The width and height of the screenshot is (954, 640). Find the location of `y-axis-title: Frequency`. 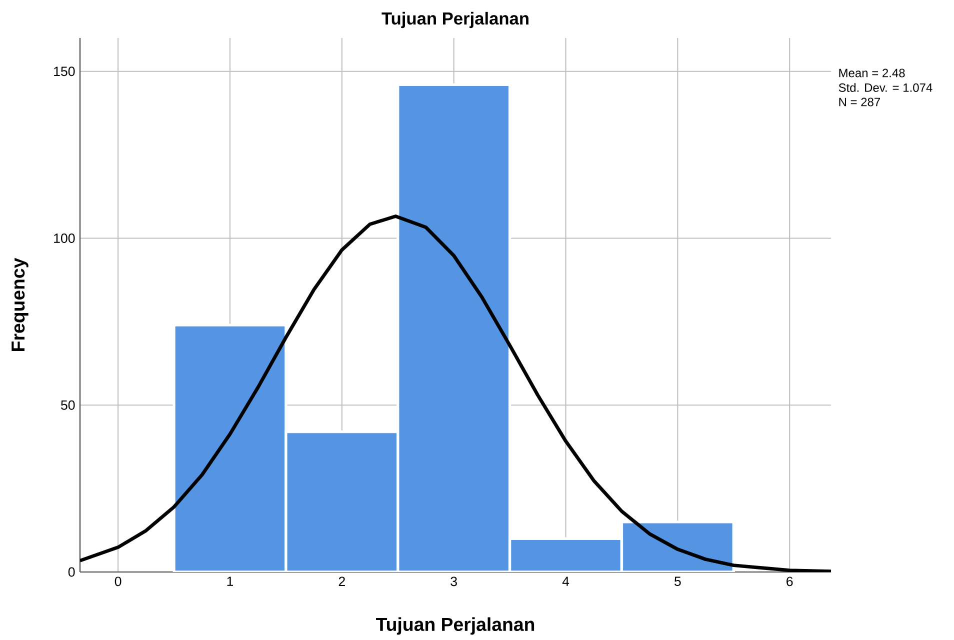

y-axis-title: Frequency is located at coordinates (20, 304).